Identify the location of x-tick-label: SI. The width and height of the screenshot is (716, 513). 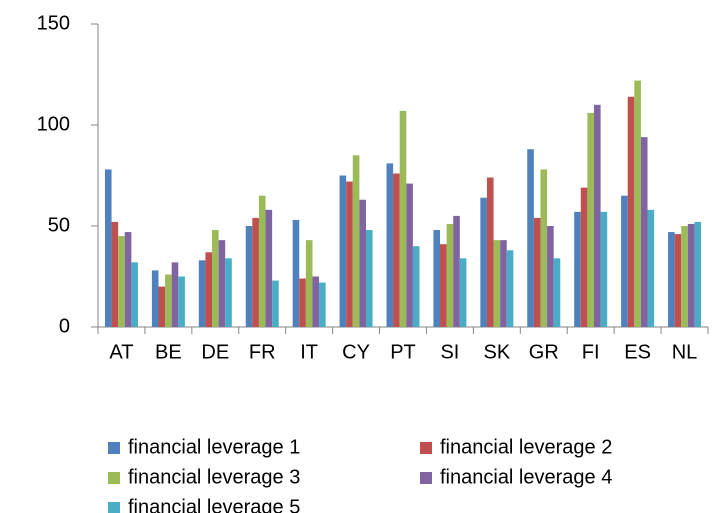
(449, 352).